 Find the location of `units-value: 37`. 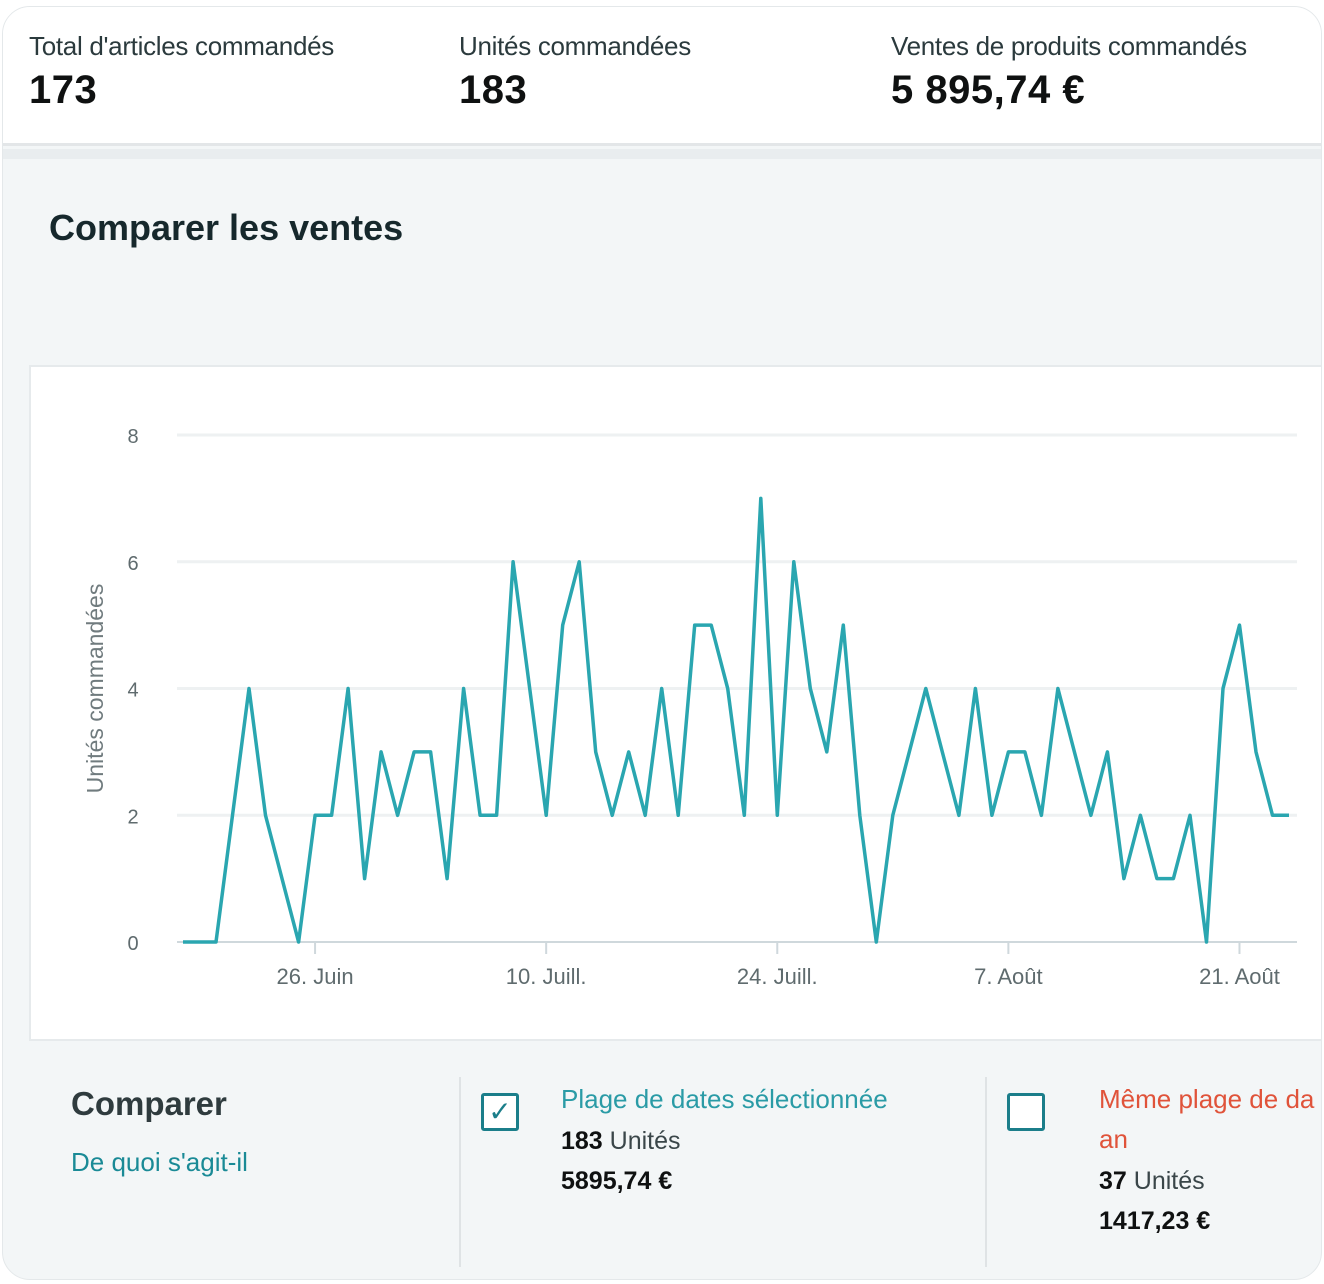

units-value: 37 is located at coordinates (1113, 1181).